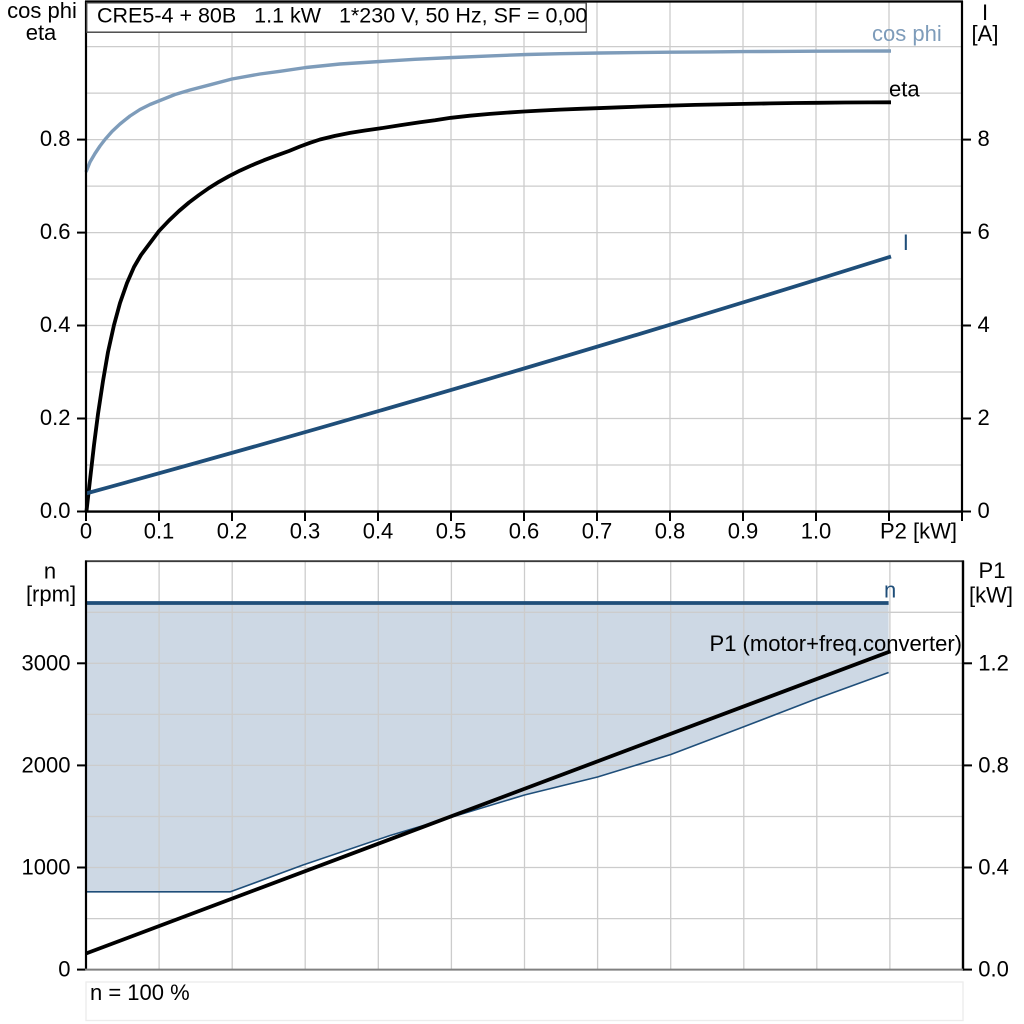  I want to click on svg-text: [rpm], so click(51, 594).